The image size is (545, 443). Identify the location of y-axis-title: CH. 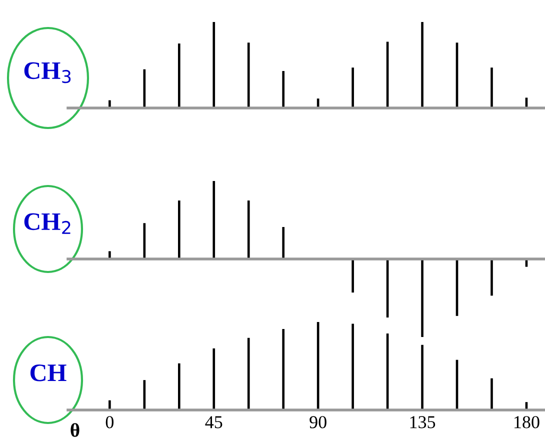
(48, 373).